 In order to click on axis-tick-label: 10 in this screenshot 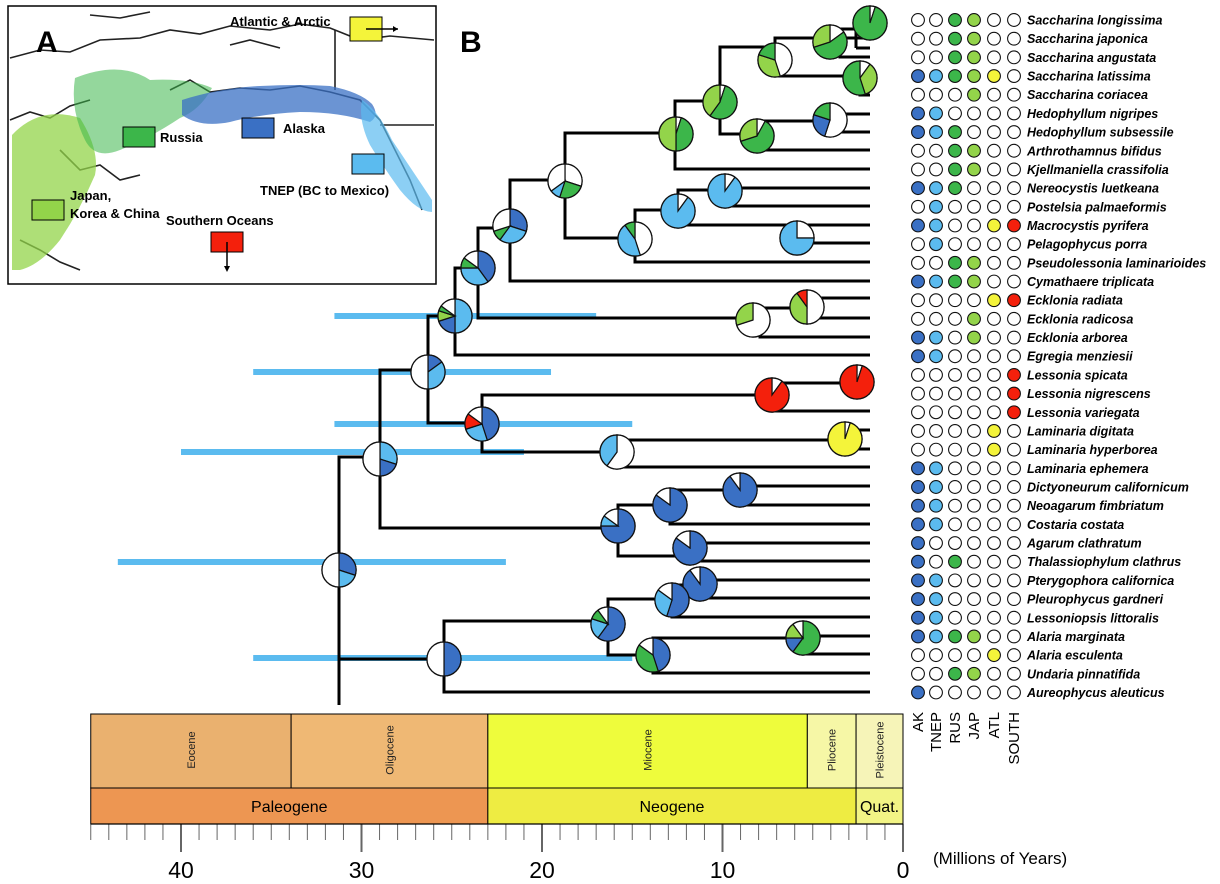, I will do `click(723, 870)`.